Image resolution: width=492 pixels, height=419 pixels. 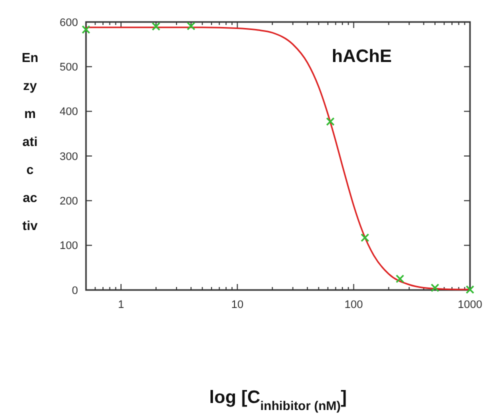 What do you see at coordinates (237, 305) in the screenshot?
I see `x-tick-label: 10` at bounding box center [237, 305].